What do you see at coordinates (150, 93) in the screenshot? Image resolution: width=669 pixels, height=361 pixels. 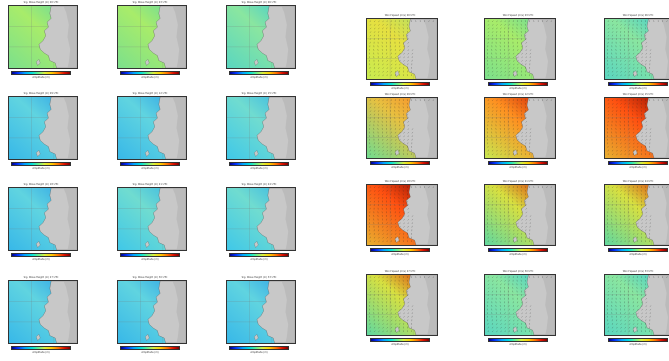 I see `panel-title: Sig. Wave Height (m) 12 UTC` at bounding box center [150, 93].